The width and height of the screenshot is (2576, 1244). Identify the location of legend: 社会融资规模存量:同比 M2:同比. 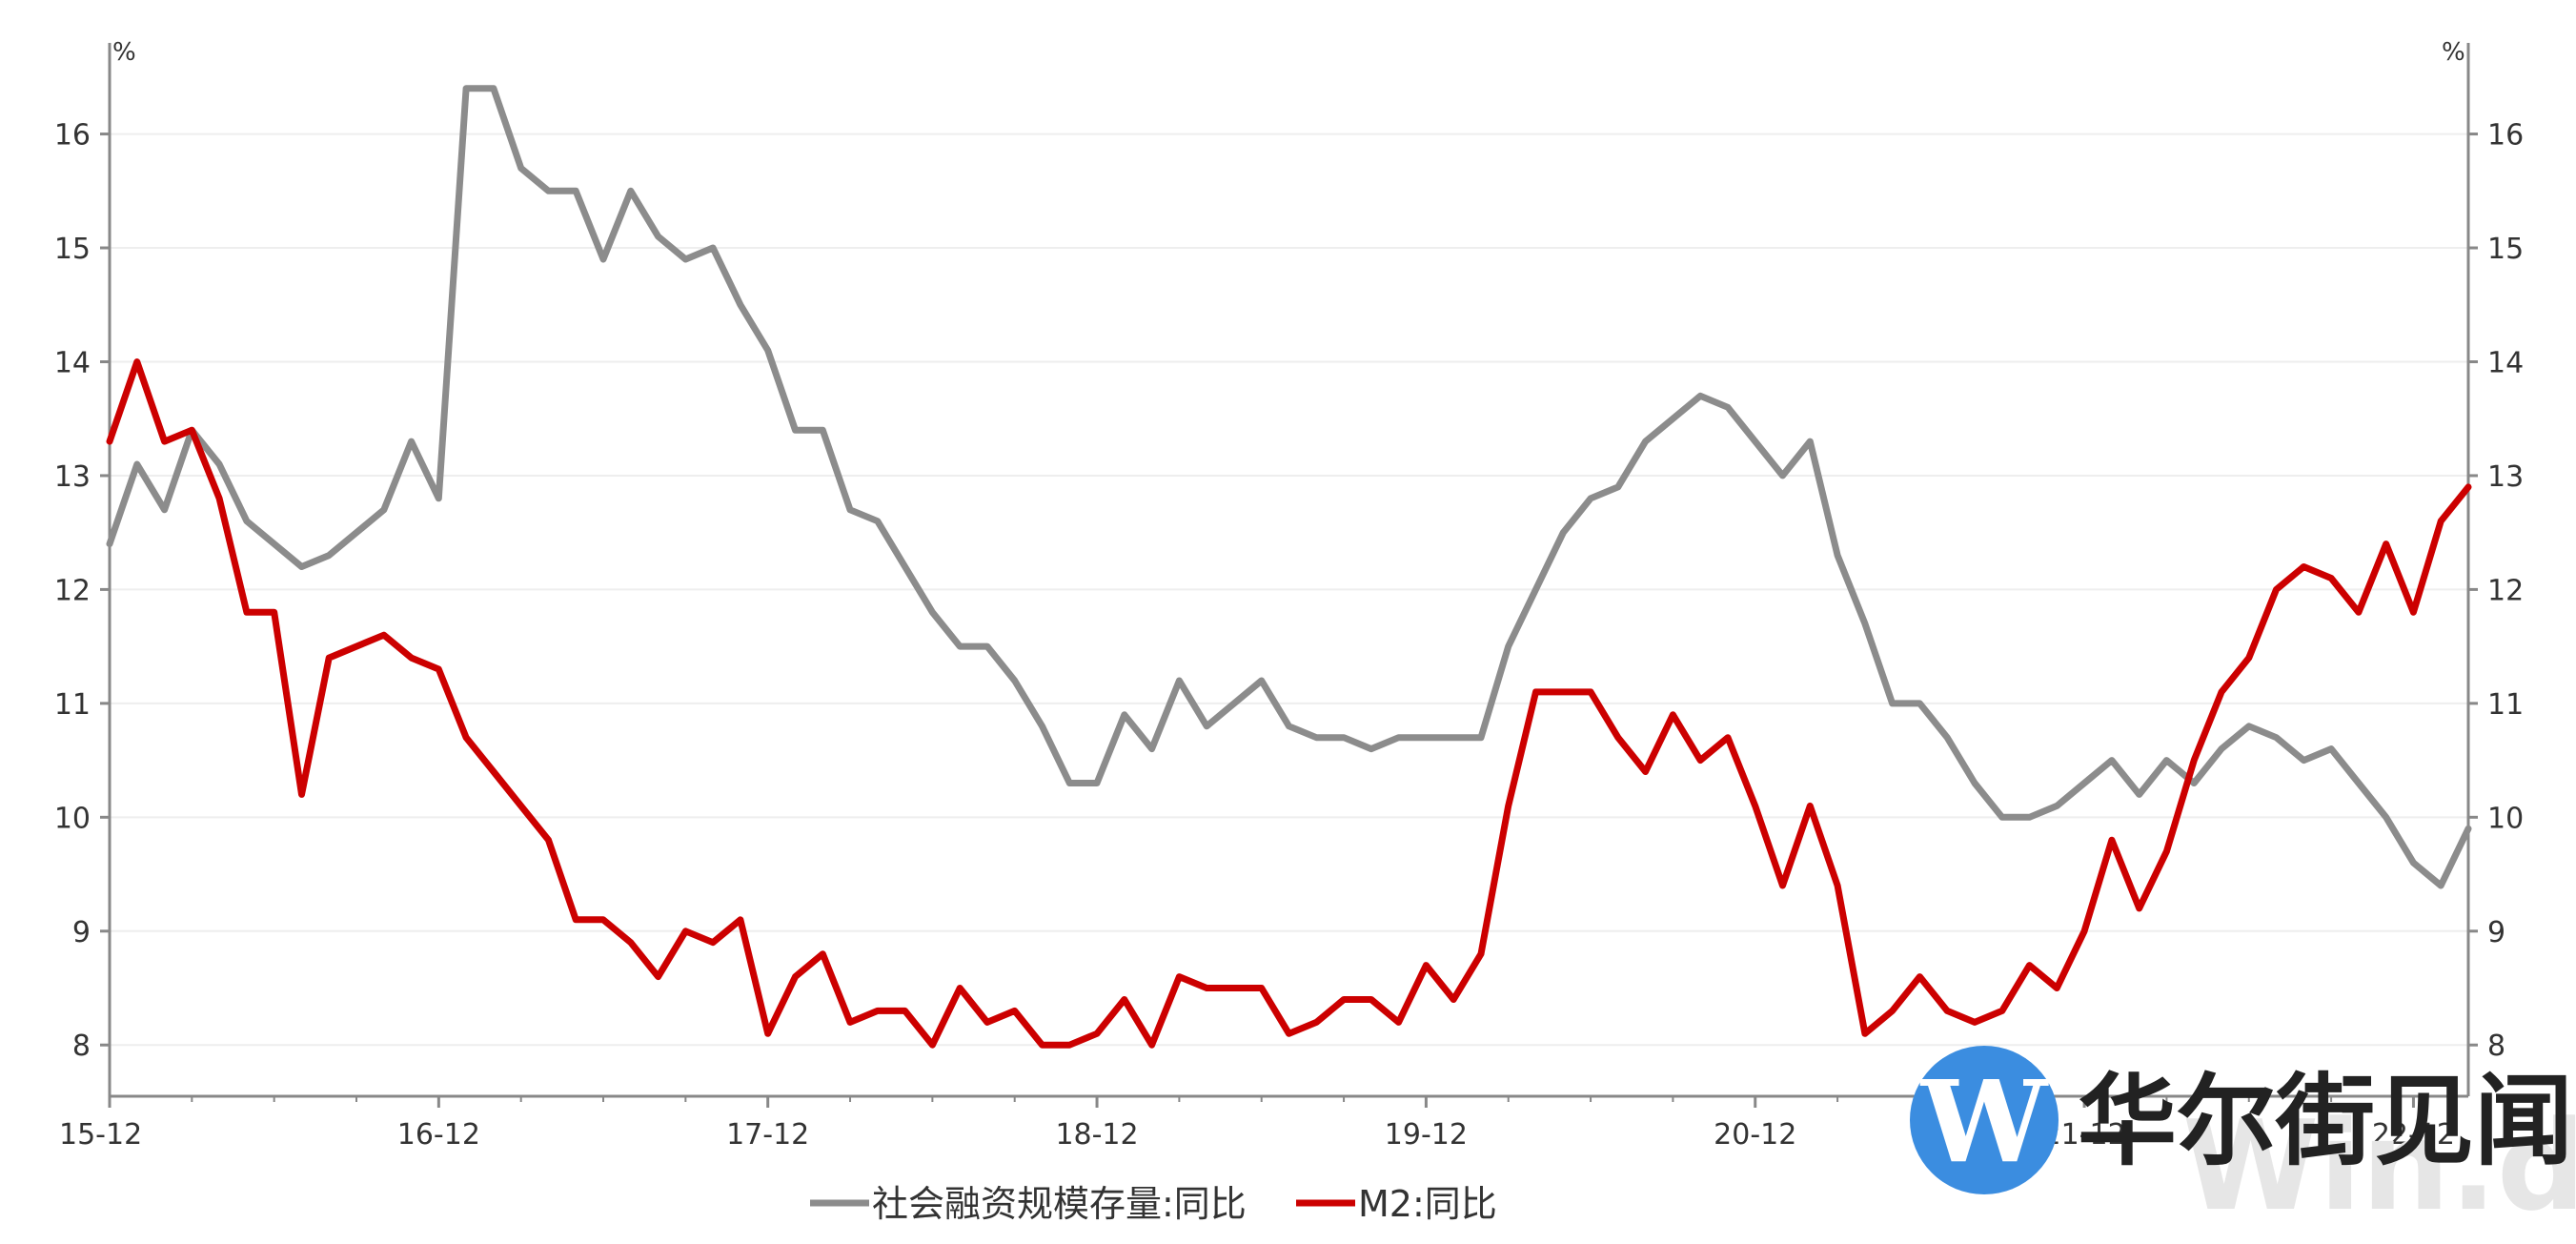
(1153, 1204).